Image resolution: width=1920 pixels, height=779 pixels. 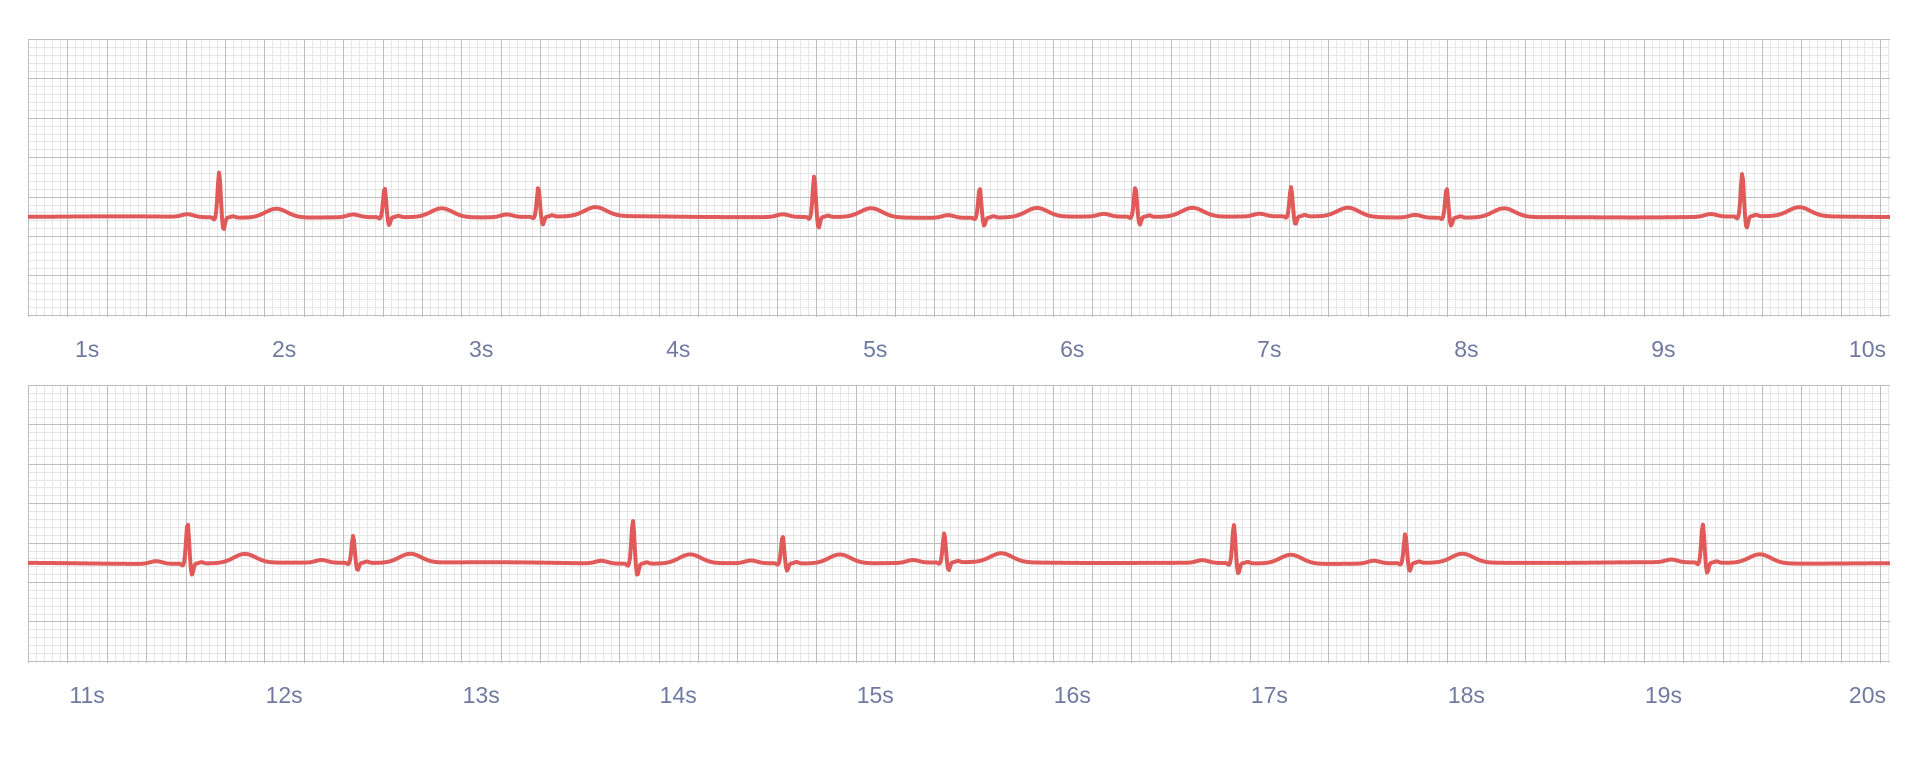 I want to click on time-tick-label: 3s, so click(x=481, y=349).